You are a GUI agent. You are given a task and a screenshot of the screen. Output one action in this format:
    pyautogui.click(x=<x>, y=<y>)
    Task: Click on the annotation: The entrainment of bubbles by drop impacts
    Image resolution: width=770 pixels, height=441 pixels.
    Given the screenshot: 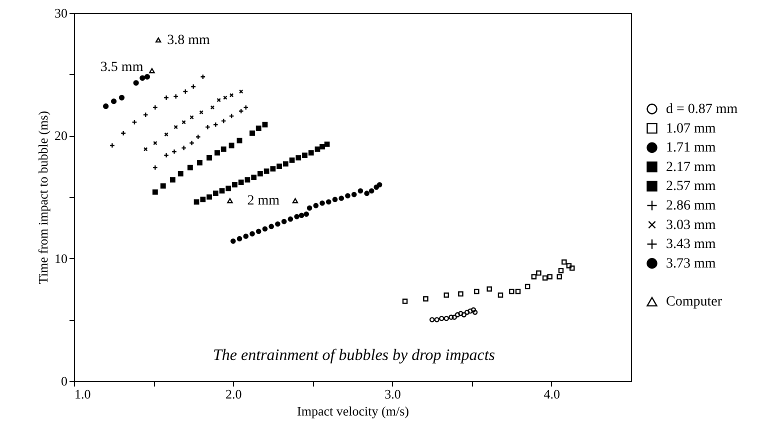 What is the action you would take?
    pyautogui.click(x=354, y=355)
    